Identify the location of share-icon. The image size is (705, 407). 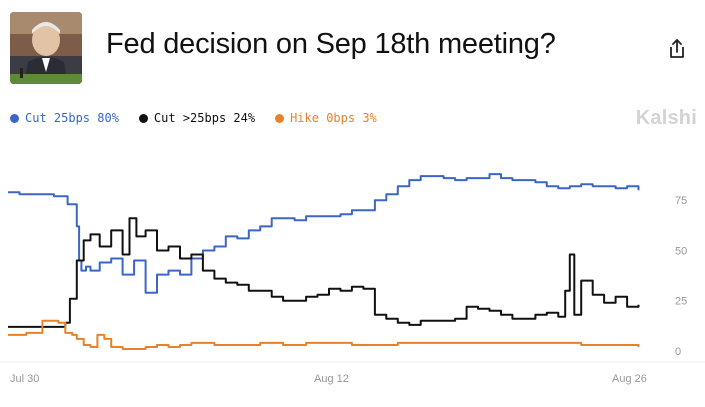
(677, 48).